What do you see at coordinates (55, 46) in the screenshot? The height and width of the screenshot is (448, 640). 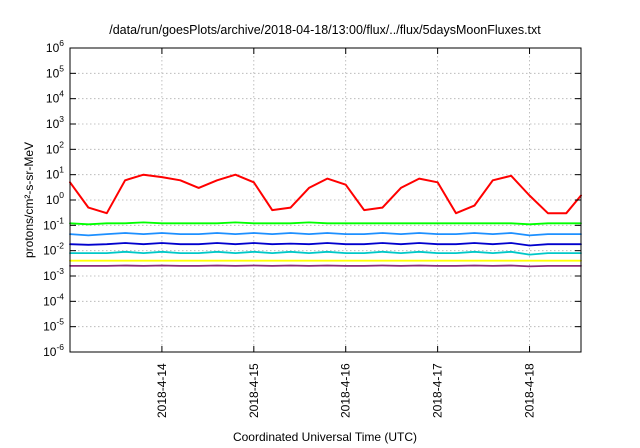 I see `y-tick-label: 10⁶` at bounding box center [55, 46].